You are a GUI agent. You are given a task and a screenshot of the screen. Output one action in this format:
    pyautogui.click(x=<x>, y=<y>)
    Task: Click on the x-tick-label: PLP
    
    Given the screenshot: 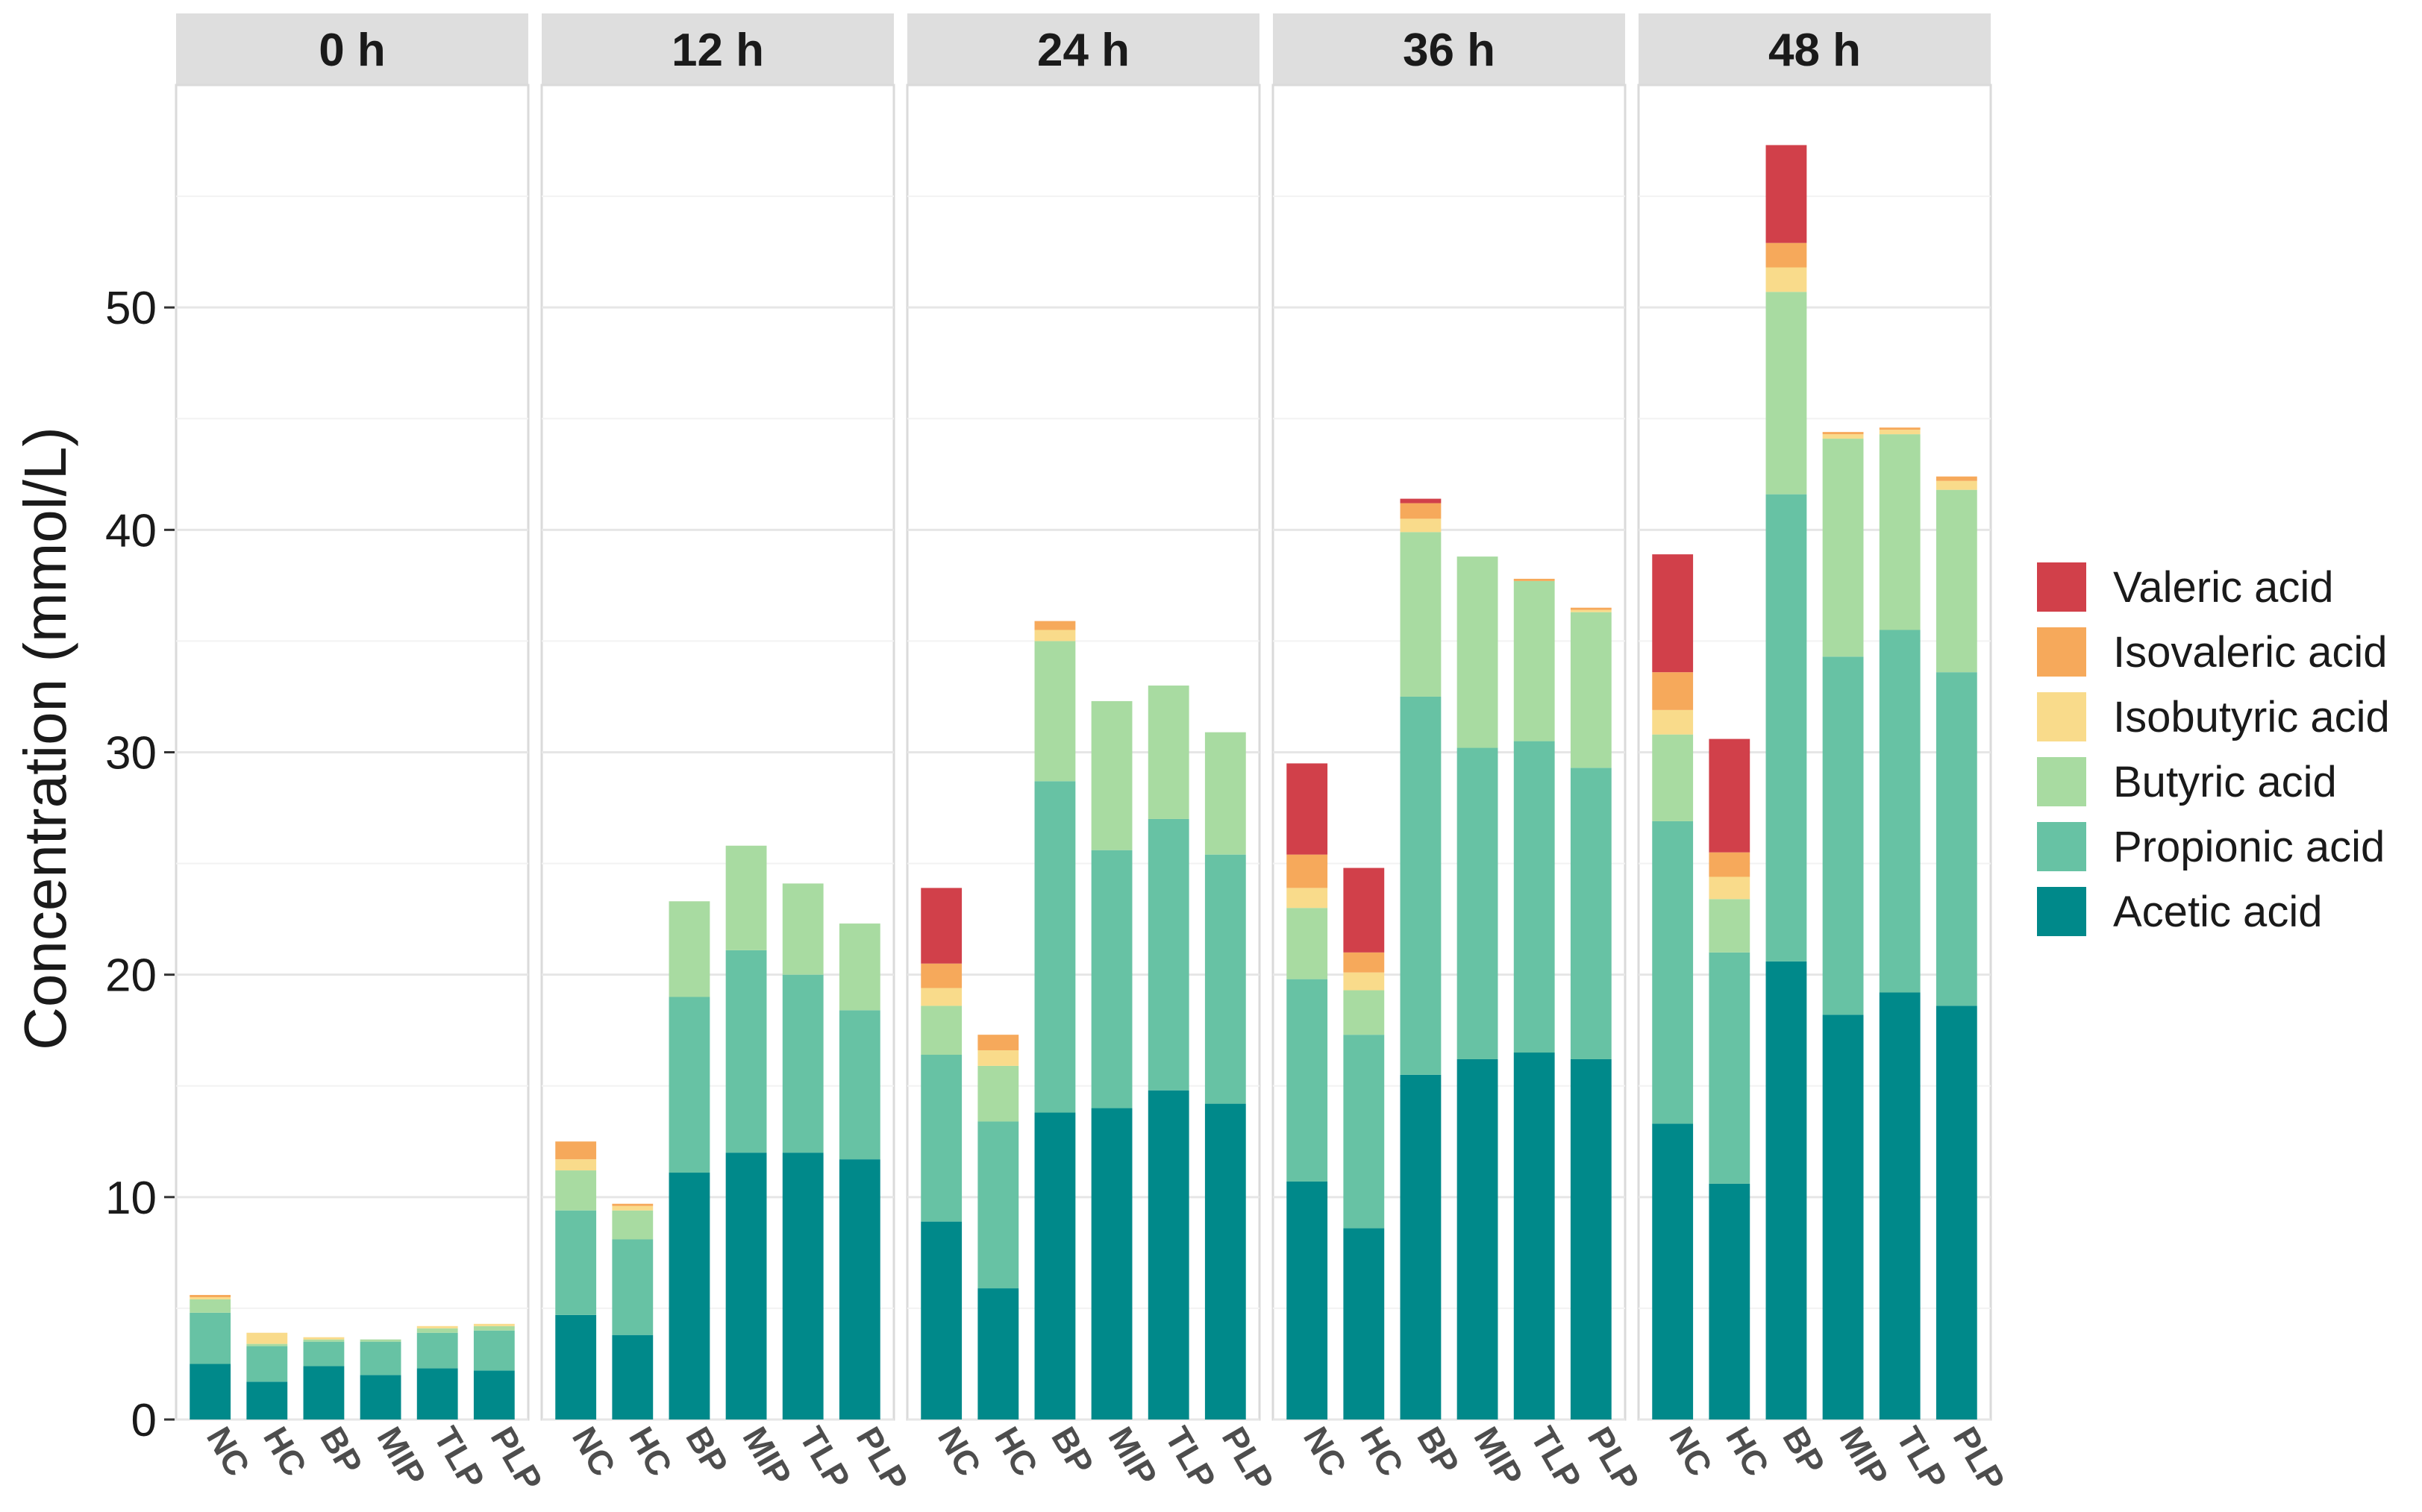 What is the action you would take?
    pyautogui.click(x=517, y=1458)
    